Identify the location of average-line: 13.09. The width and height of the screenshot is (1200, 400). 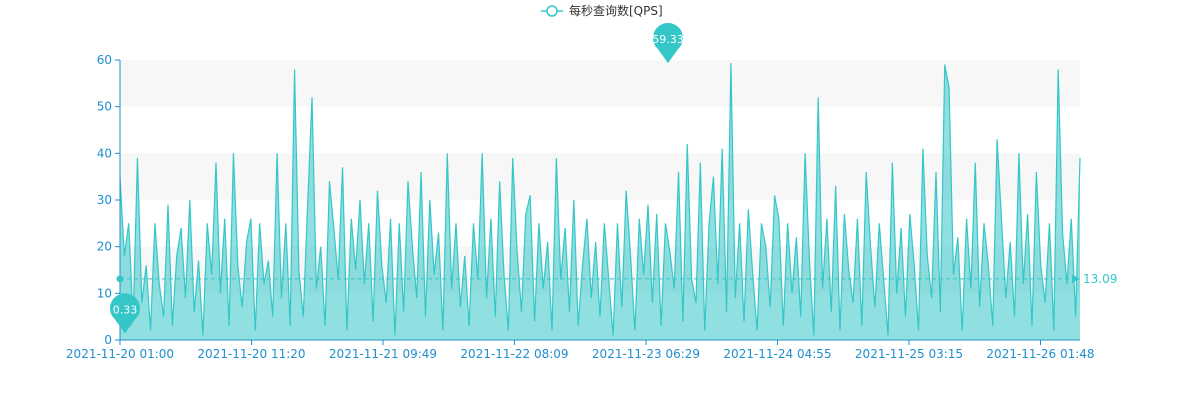
(616, 279).